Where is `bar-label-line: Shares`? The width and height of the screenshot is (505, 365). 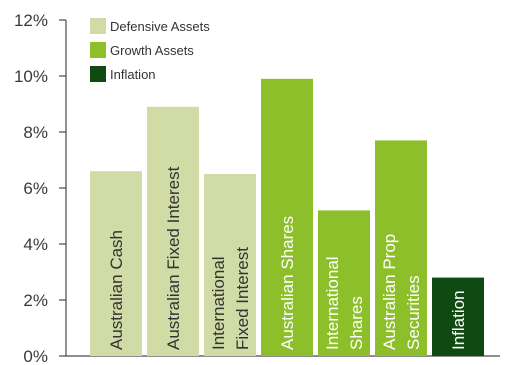
bar-label-line: Shares is located at coordinates (356, 323).